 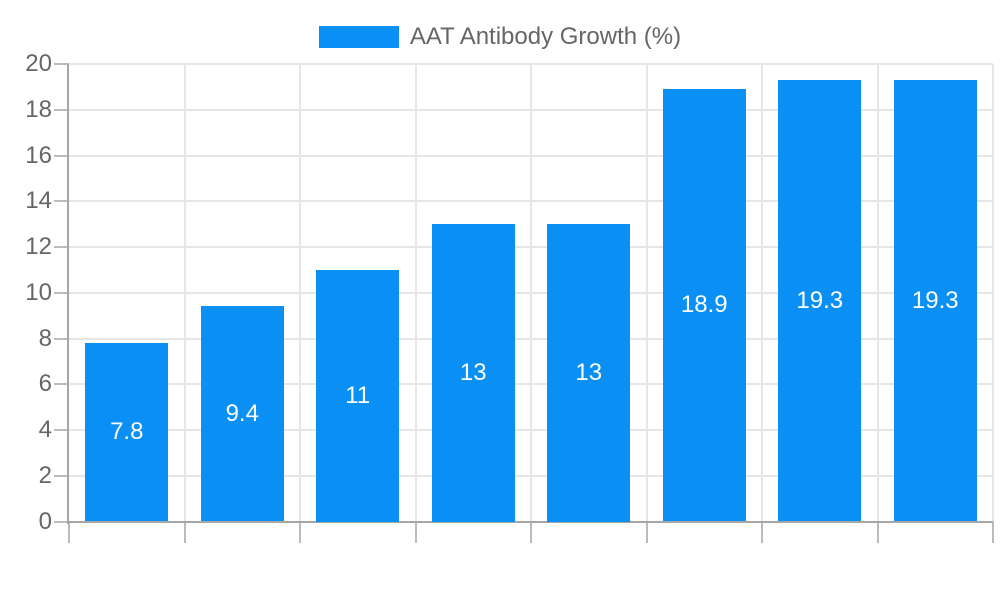 I want to click on bar-2032-2033: 19.3, so click(x=935, y=301).